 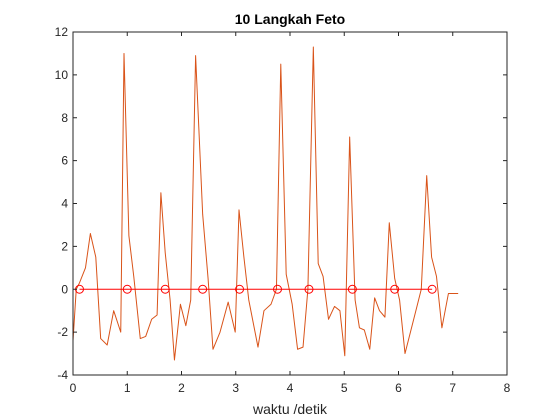 I want to click on x-tick-label: 3, so click(x=235, y=388).